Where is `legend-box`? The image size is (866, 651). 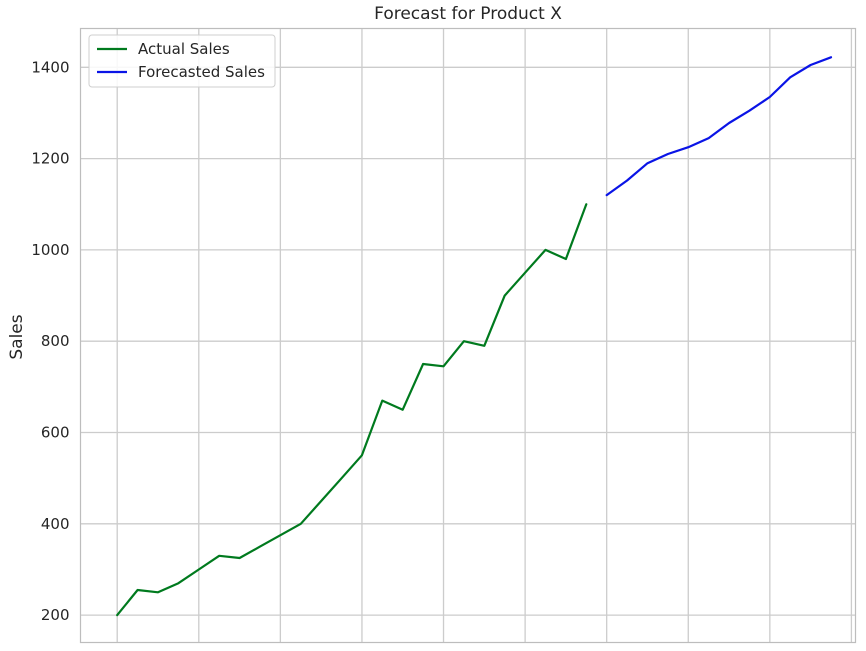
legend-box is located at coordinates (182, 61).